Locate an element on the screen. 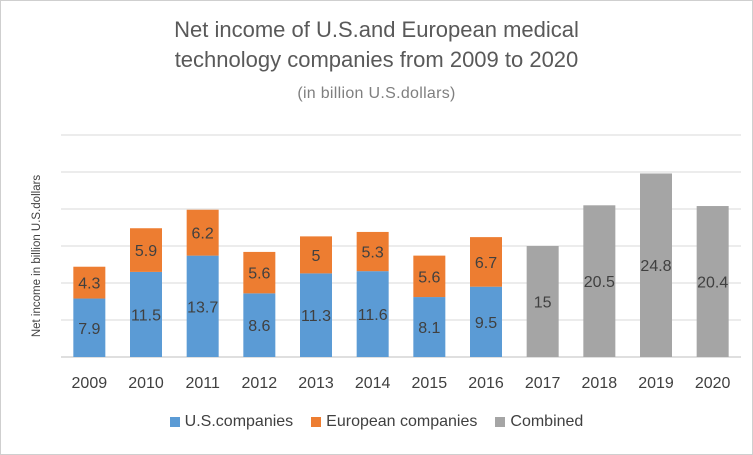 This screenshot has width=753, height=455. x-tick-label: 2019 is located at coordinates (656, 383).